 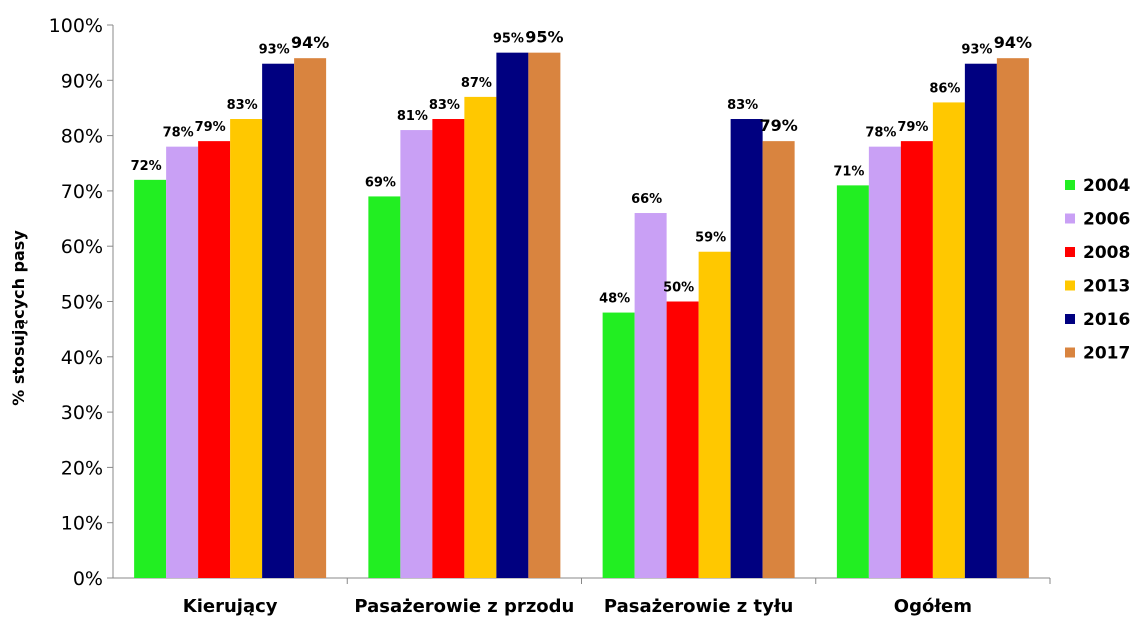 What do you see at coordinates (82, 137) in the screenshot?
I see `y-tick-label: 80%` at bounding box center [82, 137].